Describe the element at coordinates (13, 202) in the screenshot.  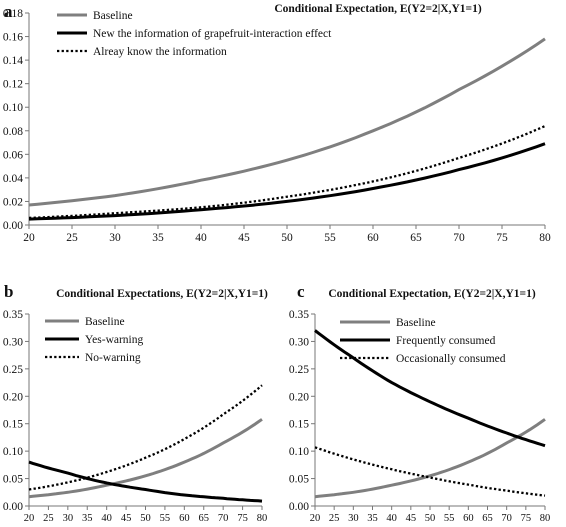
I see `y-tick-label: 0.02` at that location.